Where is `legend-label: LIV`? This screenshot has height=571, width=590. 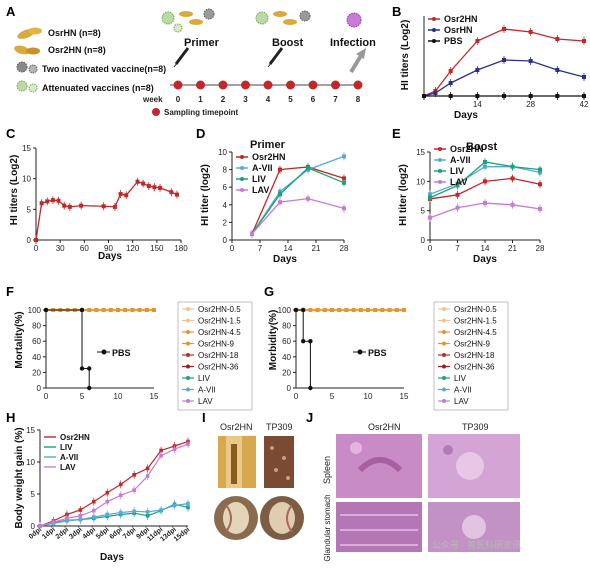
legend-label: LIV is located at coordinates (460, 378).